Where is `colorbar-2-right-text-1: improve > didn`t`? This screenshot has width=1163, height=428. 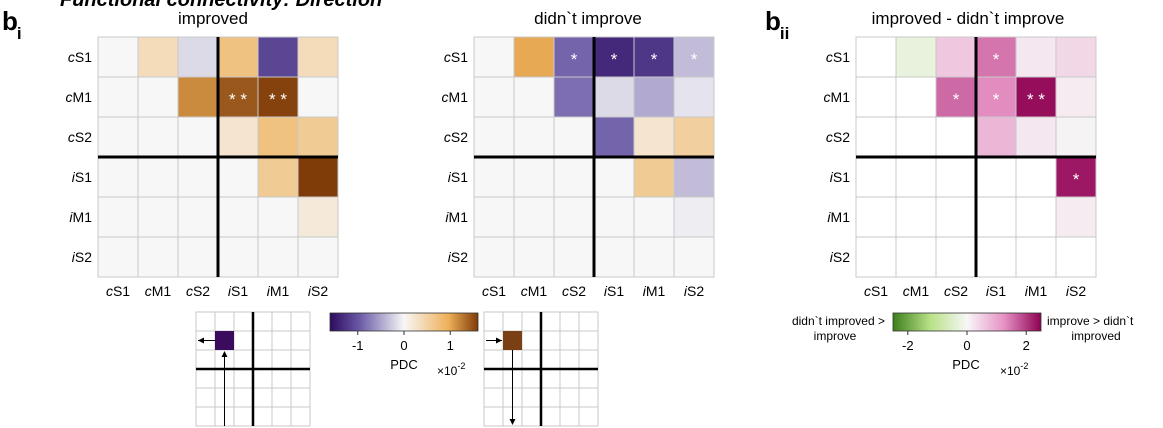
colorbar-2-right-text-1: improve > didn`t is located at coordinates (1090, 321).